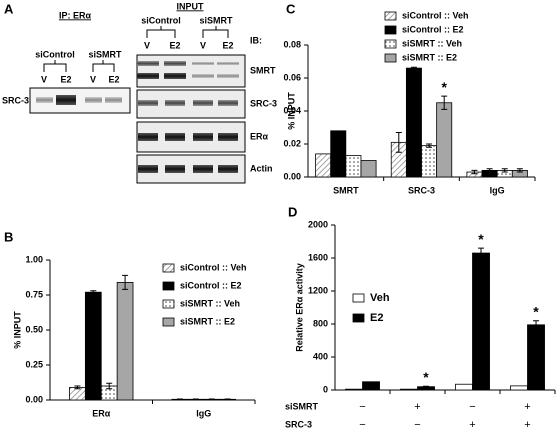  What do you see at coordinates (291, 8) in the screenshot?
I see `panel-label: C` at bounding box center [291, 8].